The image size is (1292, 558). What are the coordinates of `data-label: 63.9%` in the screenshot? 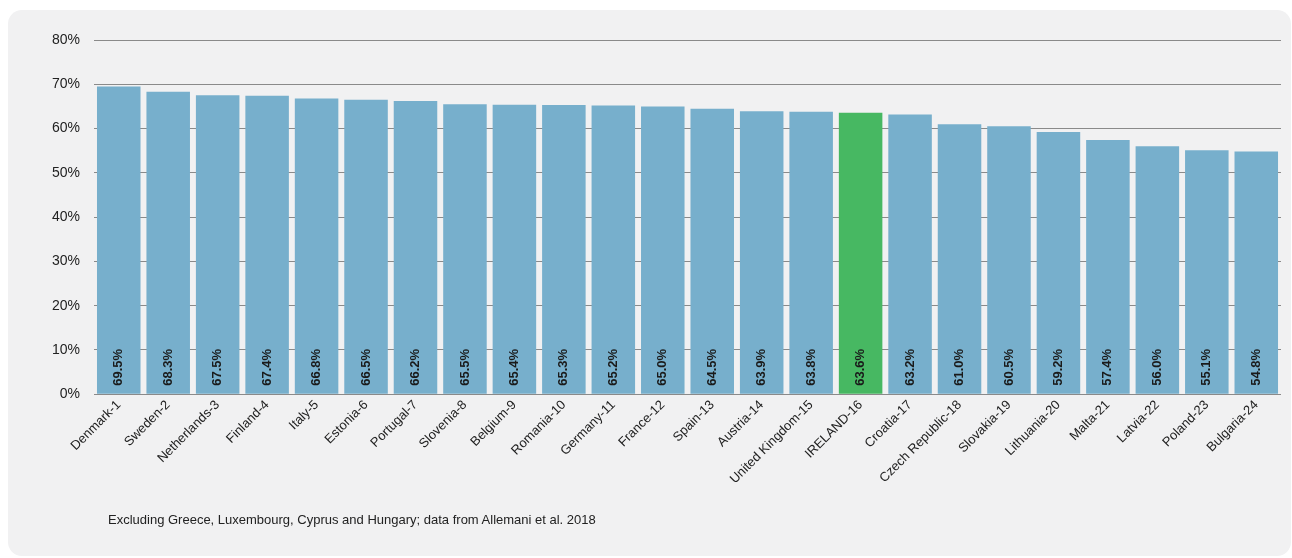 It's located at (761, 367).